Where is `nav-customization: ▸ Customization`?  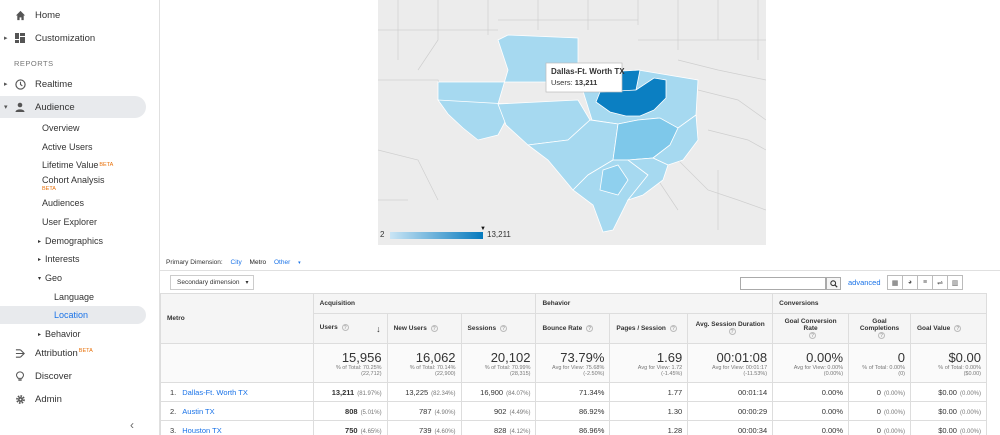
nav-customization: ▸ Customization is located at coordinates (73, 38).